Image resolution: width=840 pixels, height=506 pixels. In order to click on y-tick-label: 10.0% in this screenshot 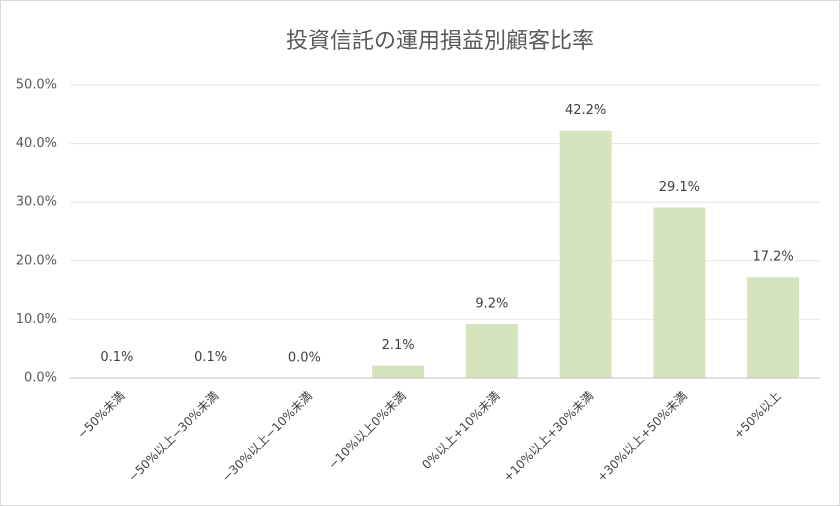, I will do `click(36, 319)`.